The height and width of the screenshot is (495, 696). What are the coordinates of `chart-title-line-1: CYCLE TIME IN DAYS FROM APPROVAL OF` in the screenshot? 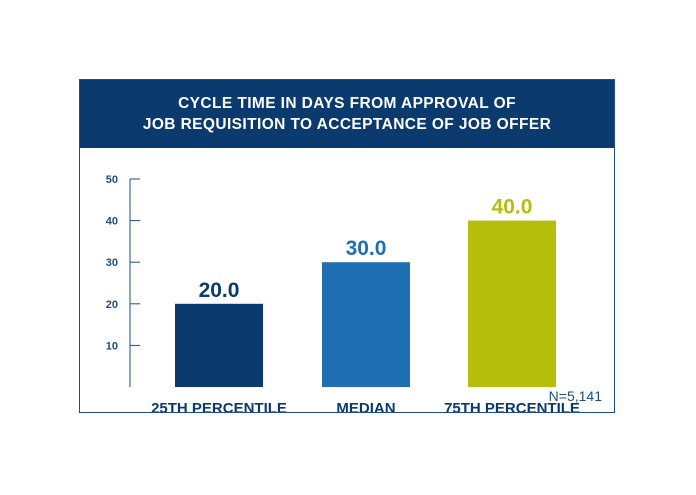 It's located at (347, 103).